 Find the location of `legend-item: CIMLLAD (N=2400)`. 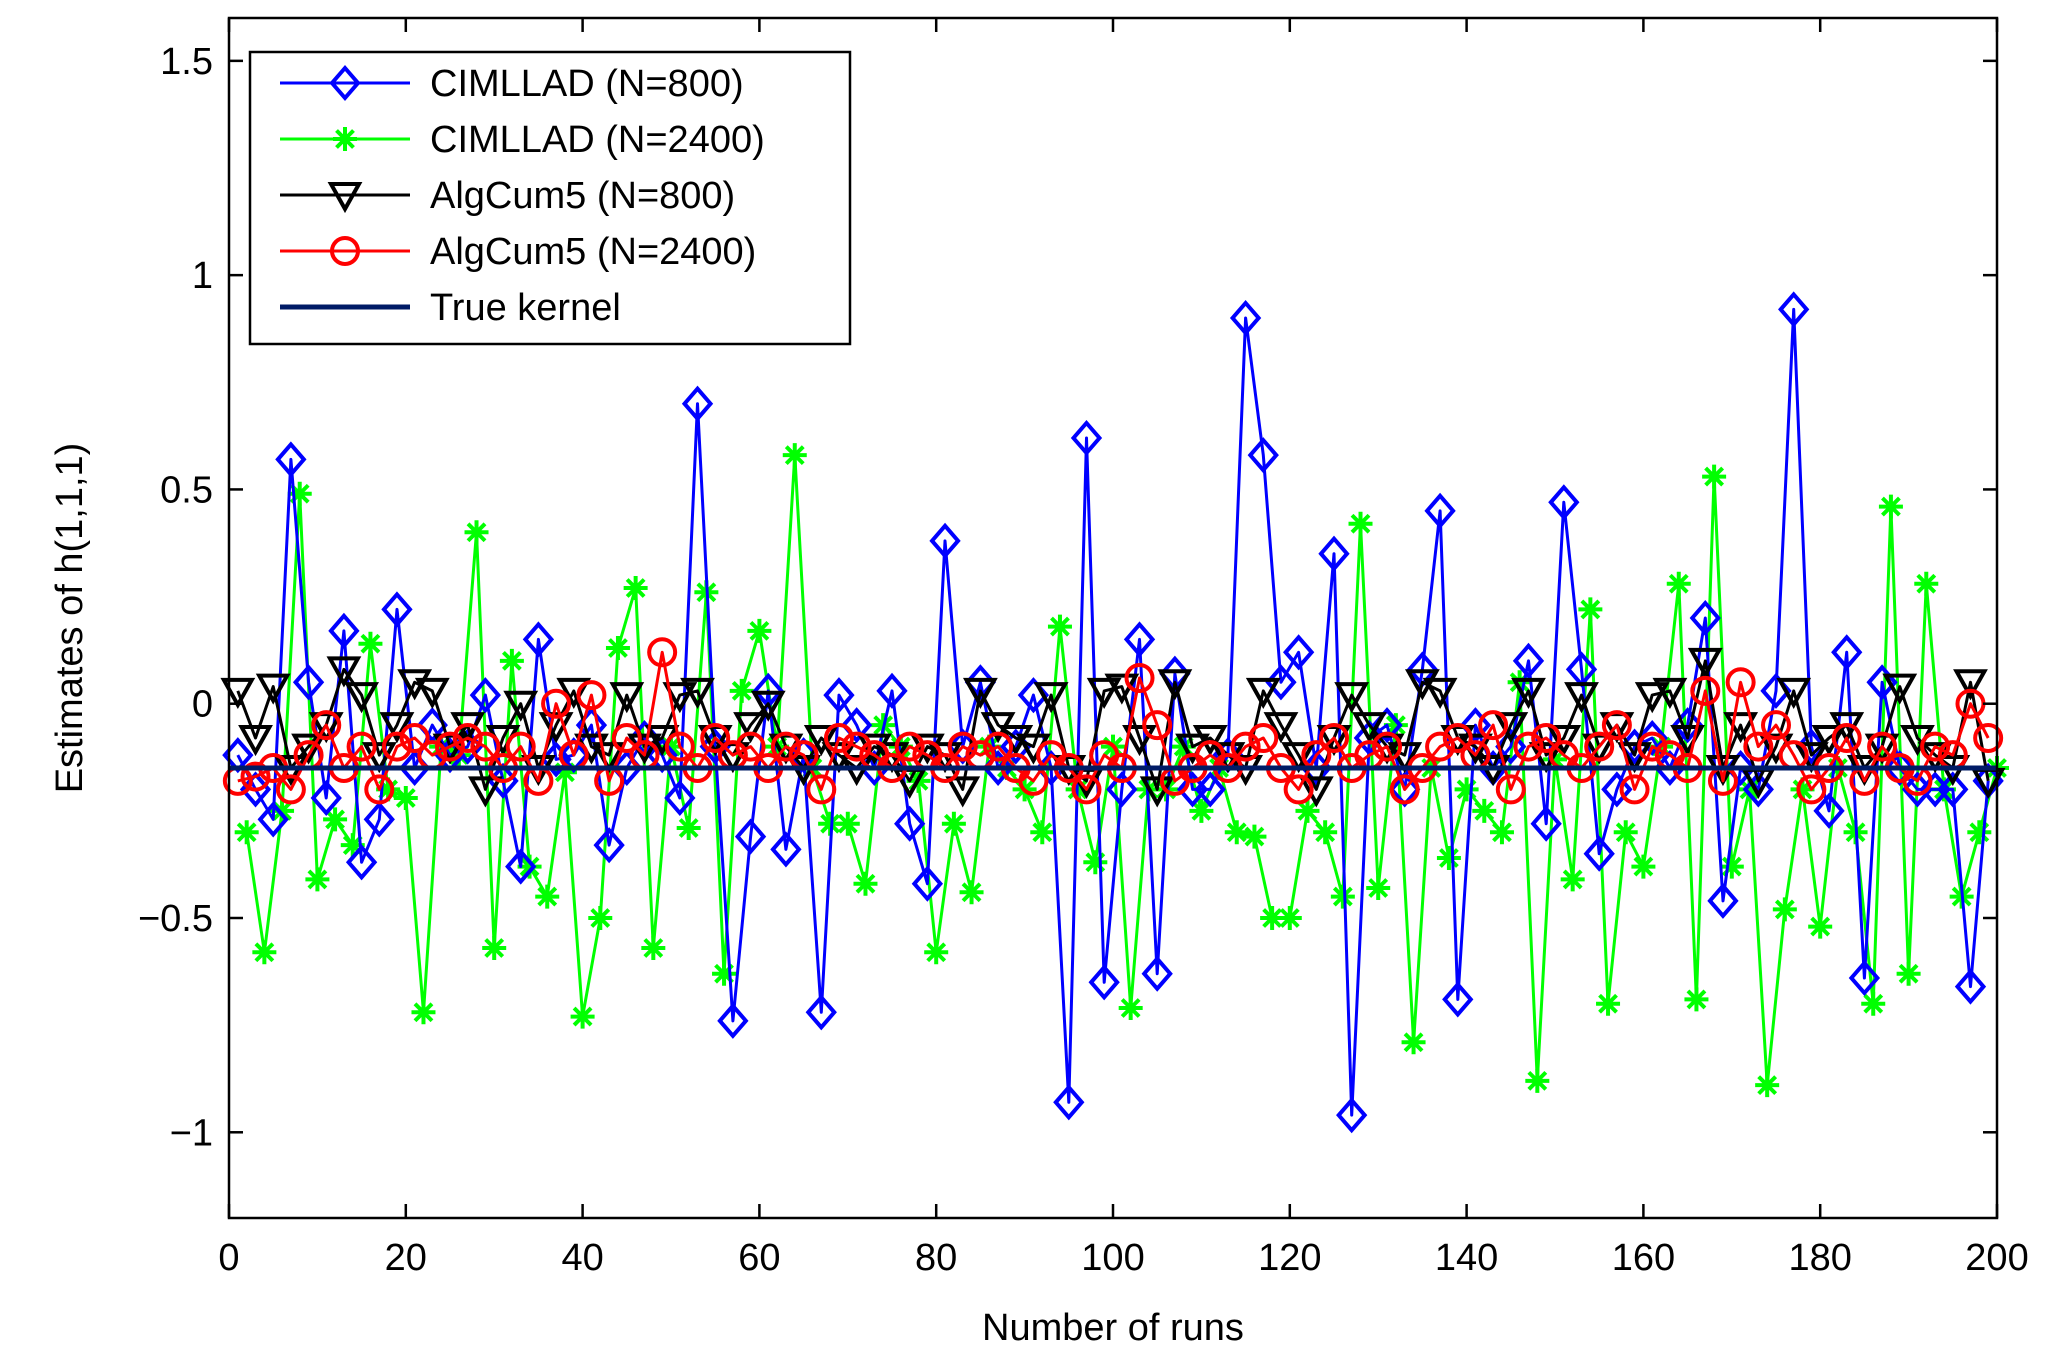

legend-item: CIMLLAD (N=2400) is located at coordinates (522, 140).